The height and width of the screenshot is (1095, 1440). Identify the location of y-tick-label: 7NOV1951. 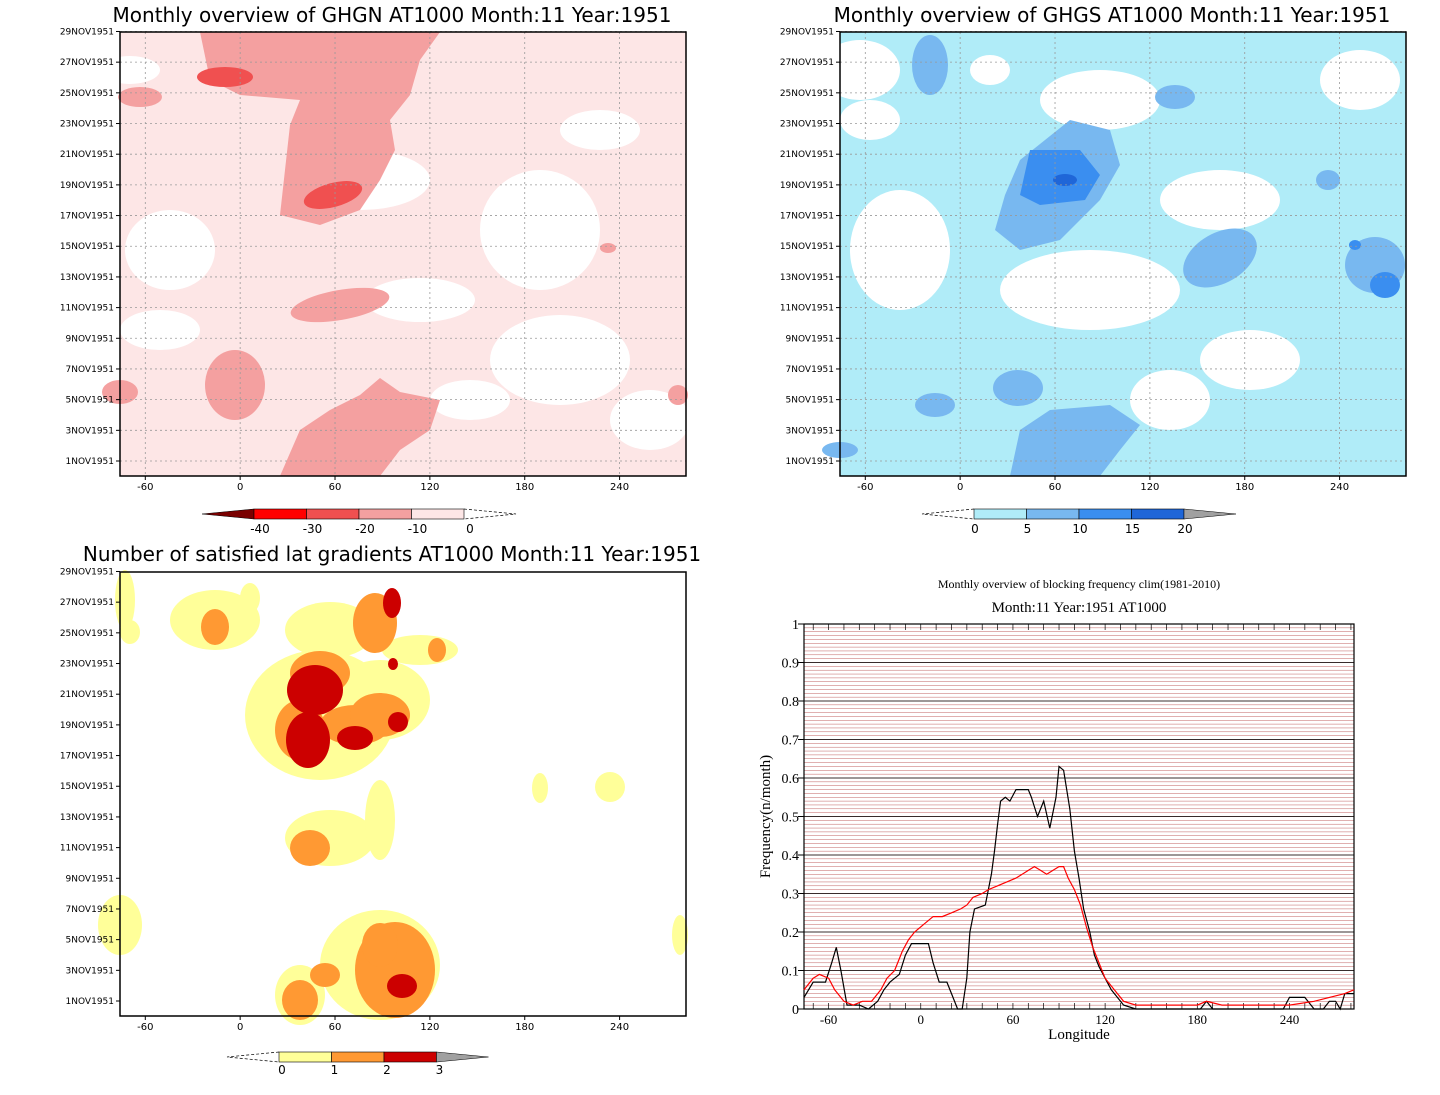
(90, 370).